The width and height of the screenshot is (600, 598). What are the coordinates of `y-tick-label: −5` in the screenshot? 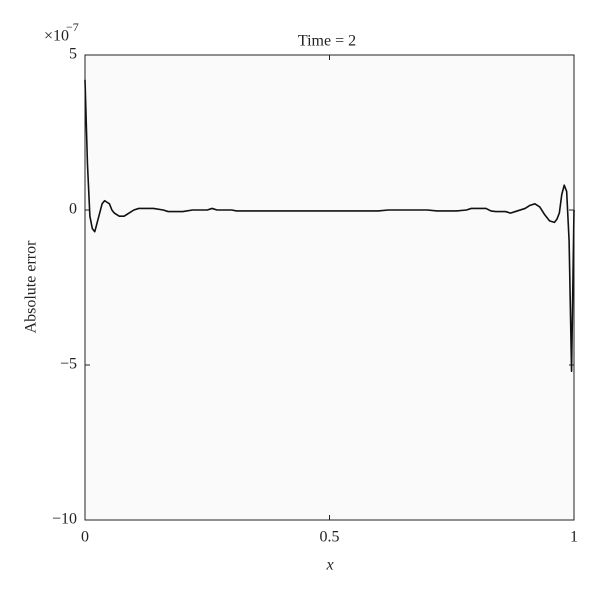 It's located at (68, 364).